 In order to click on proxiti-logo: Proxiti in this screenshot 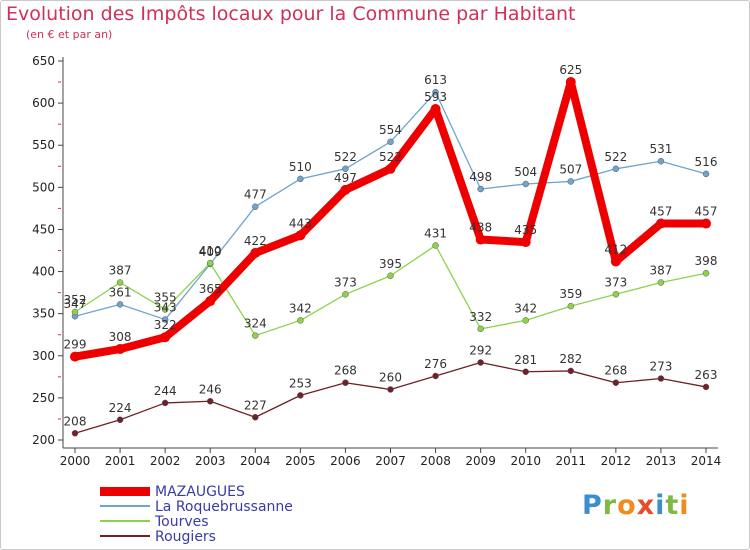, I will do `click(636, 505)`.